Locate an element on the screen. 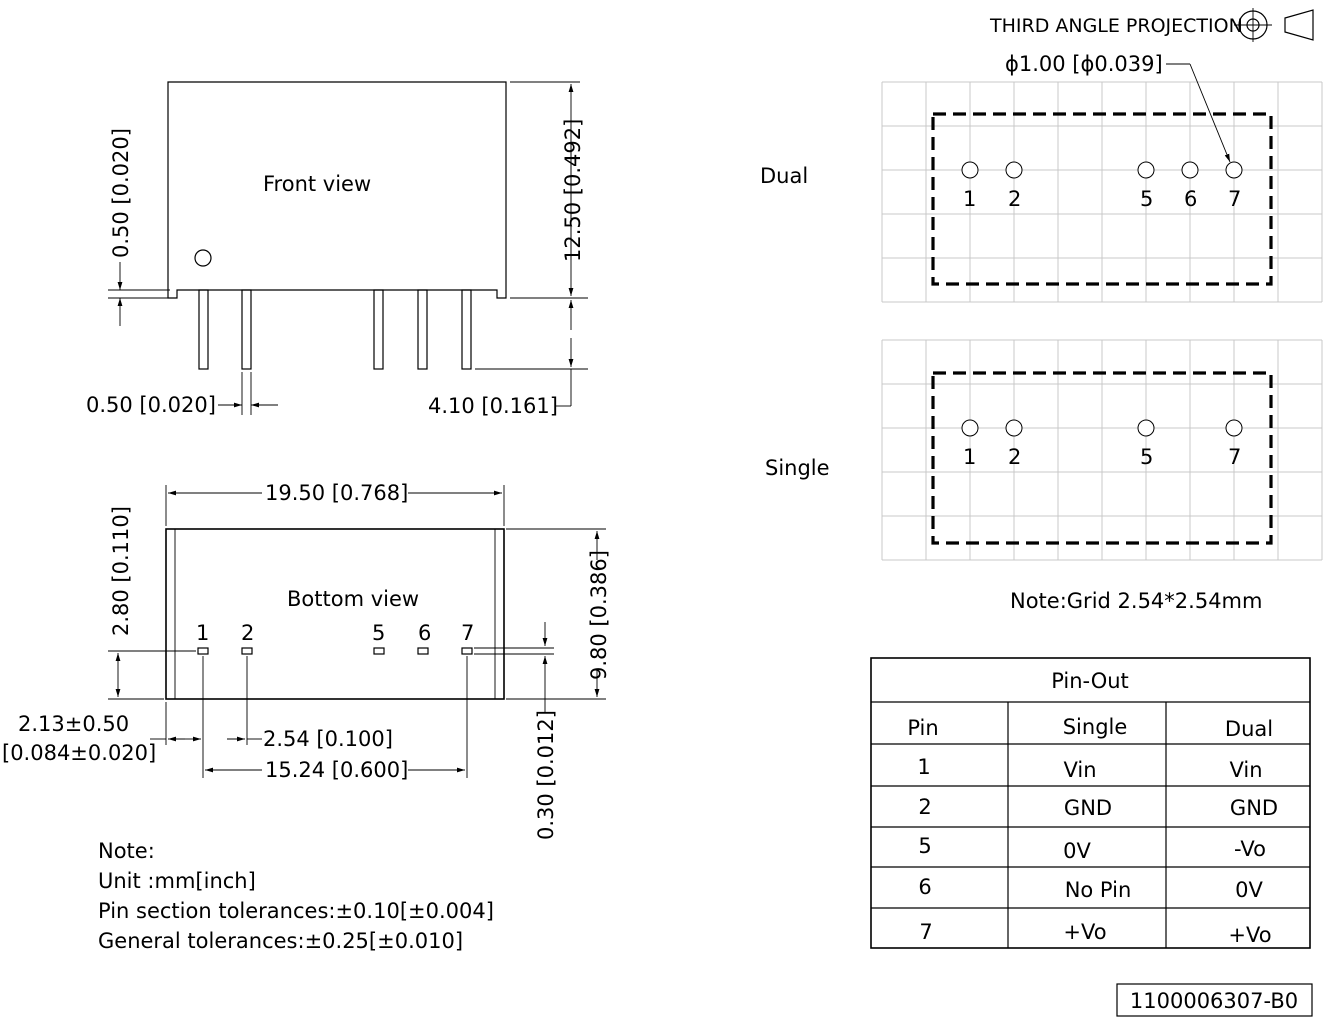 This screenshot has height=1018, width=1327. pinout-title: Pin-Out is located at coordinates (1090, 681).